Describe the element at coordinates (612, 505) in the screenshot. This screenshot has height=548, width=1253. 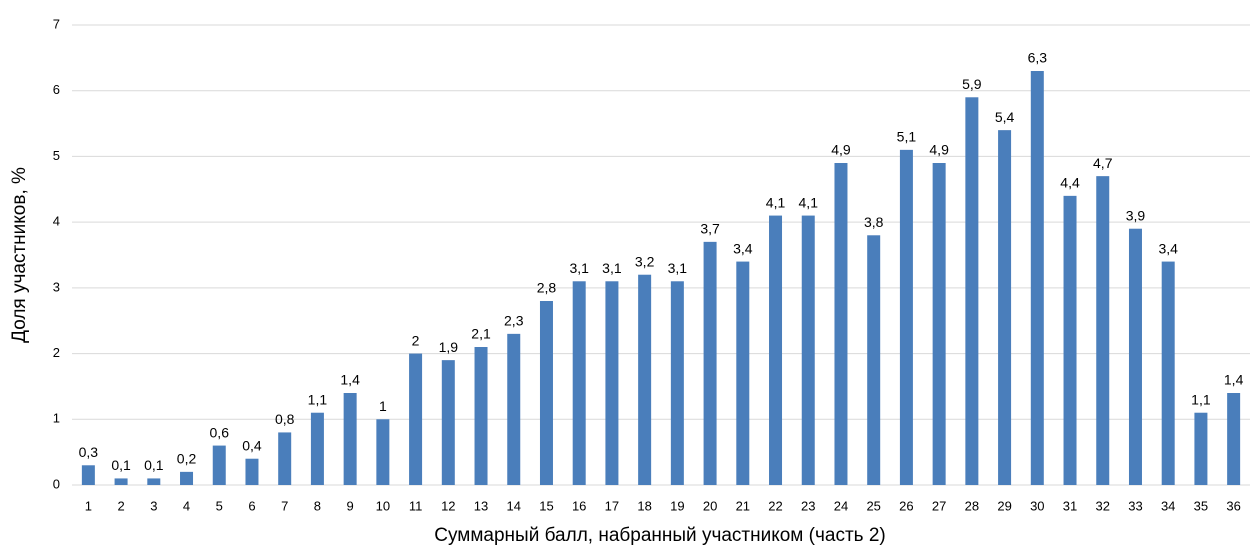
I see `x-tick-label: 17` at that location.